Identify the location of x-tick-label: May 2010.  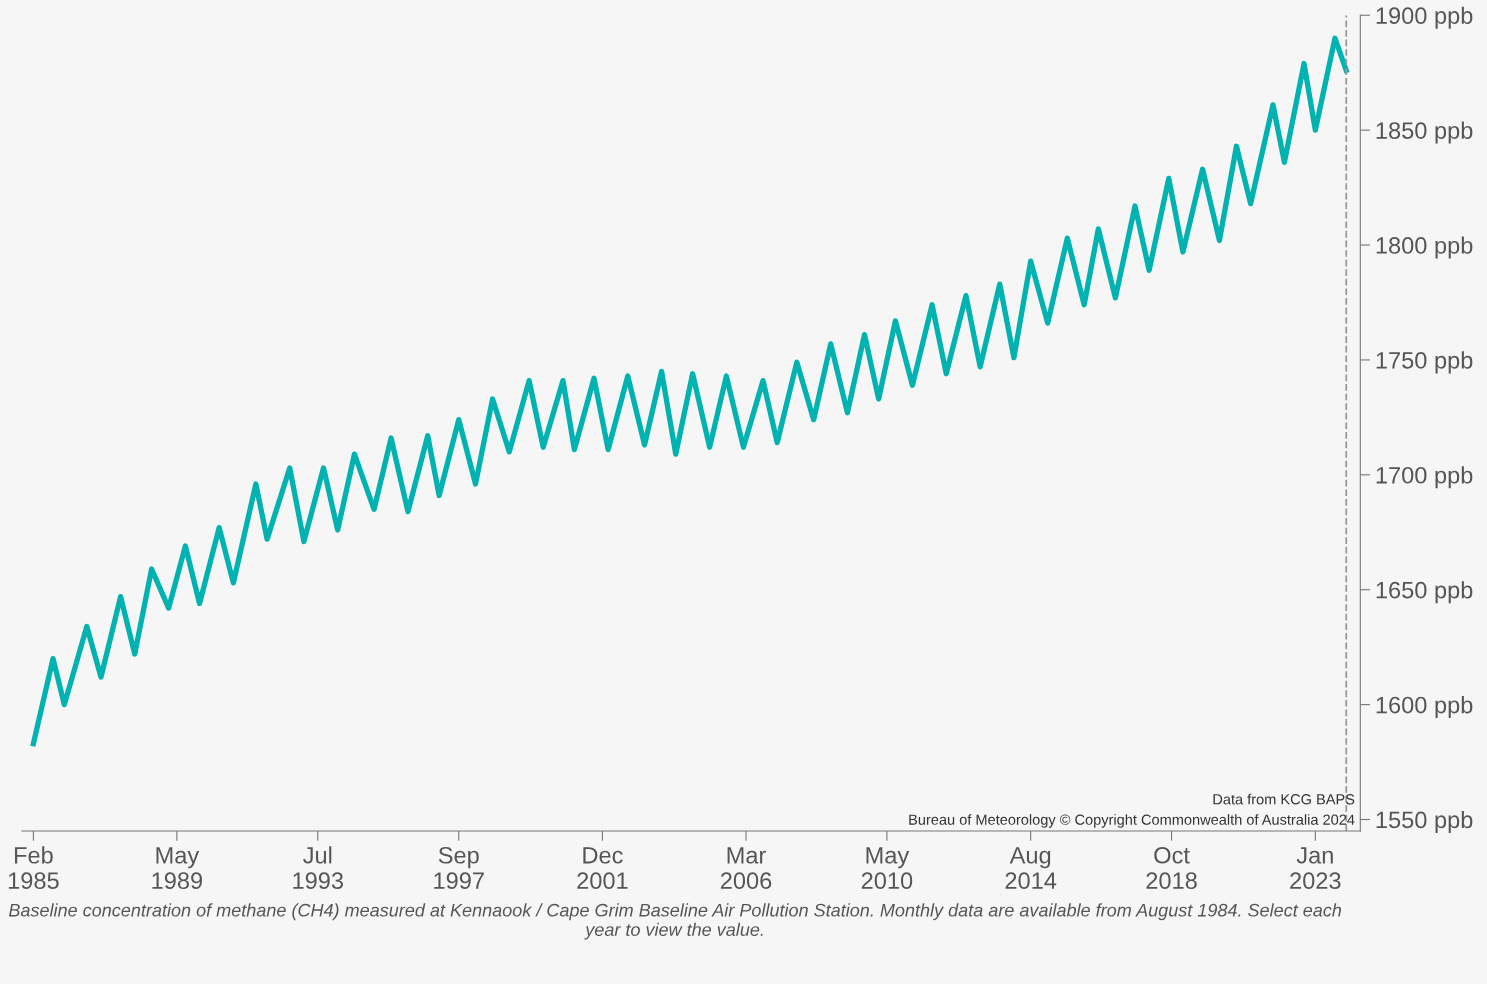
(887, 868).